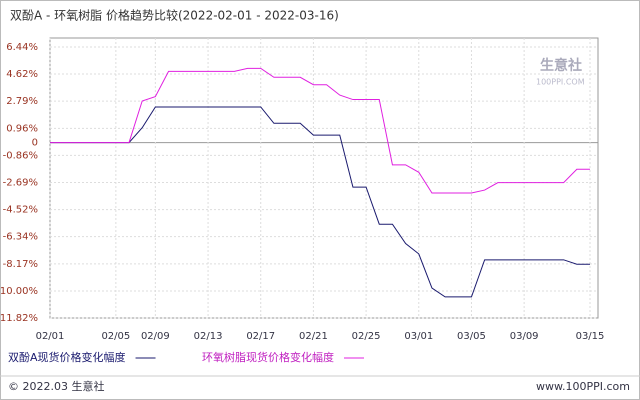 This screenshot has height=400, width=640. Describe the element at coordinates (561, 65) in the screenshot. I see `watermark: 生意社` at that location.